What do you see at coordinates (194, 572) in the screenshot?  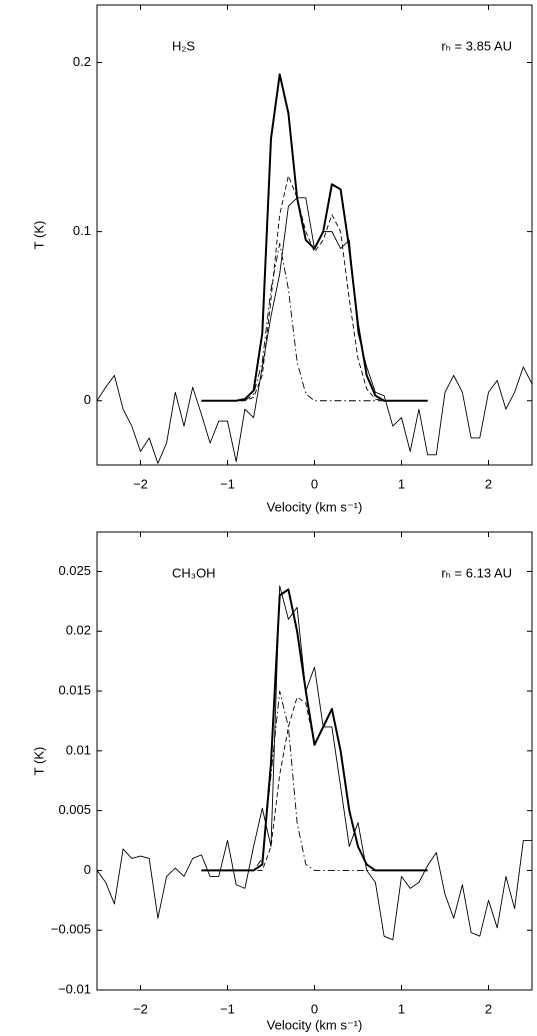 I see `annotation: CH₃OH` at bounding box center [194, 572].